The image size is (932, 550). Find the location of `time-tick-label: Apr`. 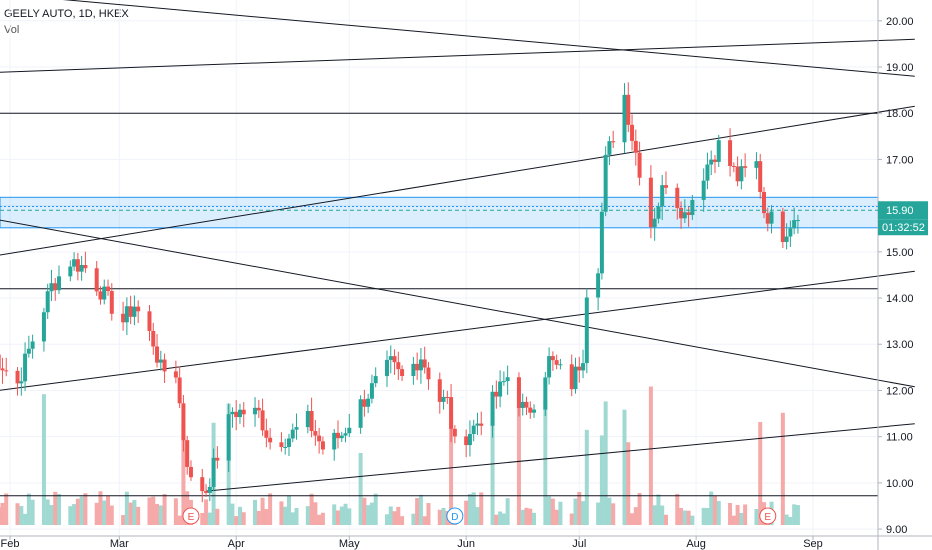

time-tick-label: Apr is located at coordinates (236, 544).